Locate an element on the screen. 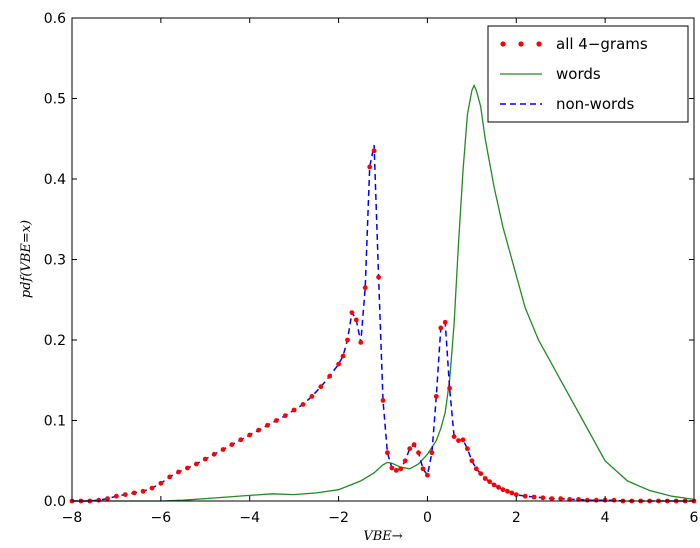 The width and height of the screenshot is (700, 548). y-axis-label: pdf(VBE=x) is located at coordinates (26, 259).